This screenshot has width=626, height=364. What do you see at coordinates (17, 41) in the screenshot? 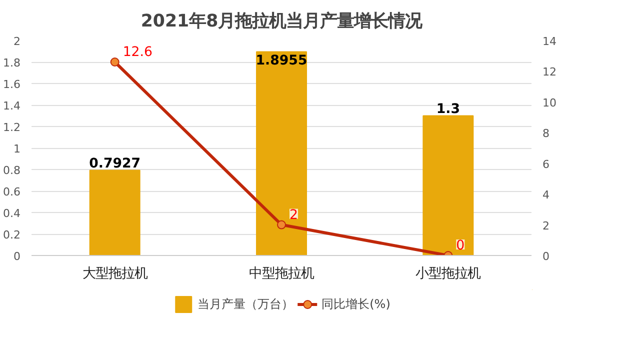
I see `y-tick-label: 2` at bounding box center [17, 41].